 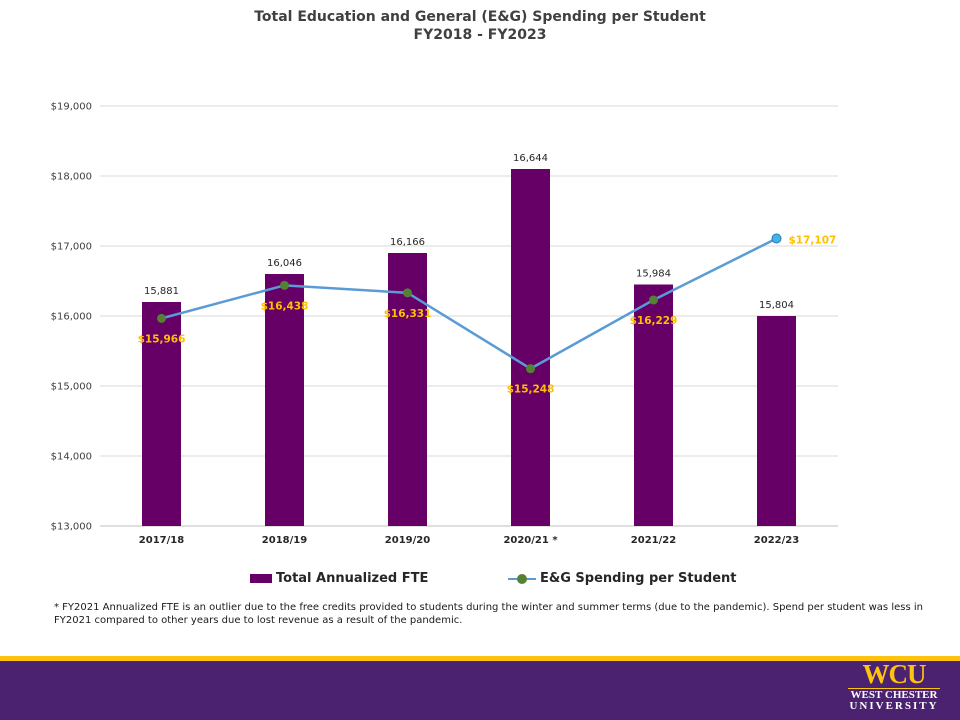 I want to click on legend-label-spending: E&G Spending per Student, so click(x=638, y=578).